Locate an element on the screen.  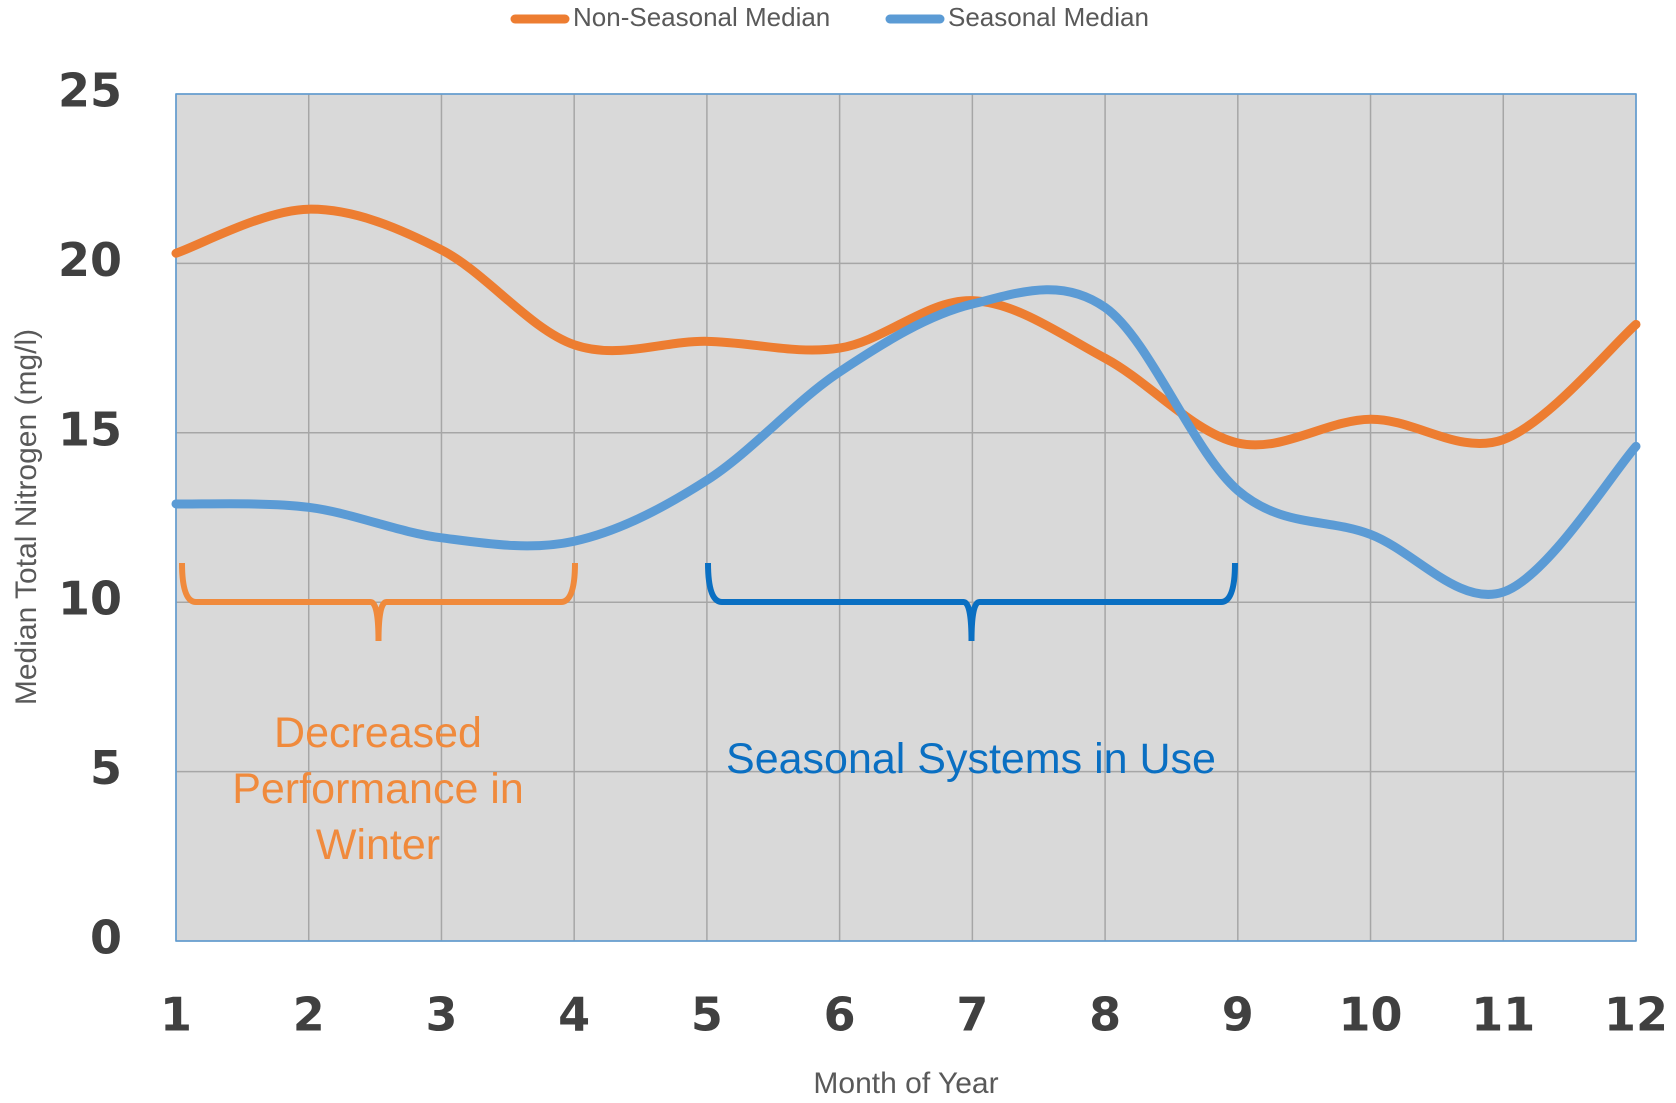
x-tick-label: 3 is located at coordinates (441, 1015).